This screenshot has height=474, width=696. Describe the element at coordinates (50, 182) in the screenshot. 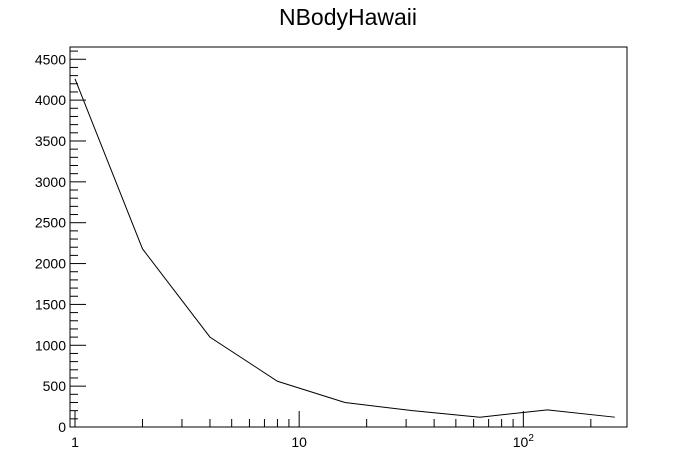

I see `y-tick-label: 3000` at that location.